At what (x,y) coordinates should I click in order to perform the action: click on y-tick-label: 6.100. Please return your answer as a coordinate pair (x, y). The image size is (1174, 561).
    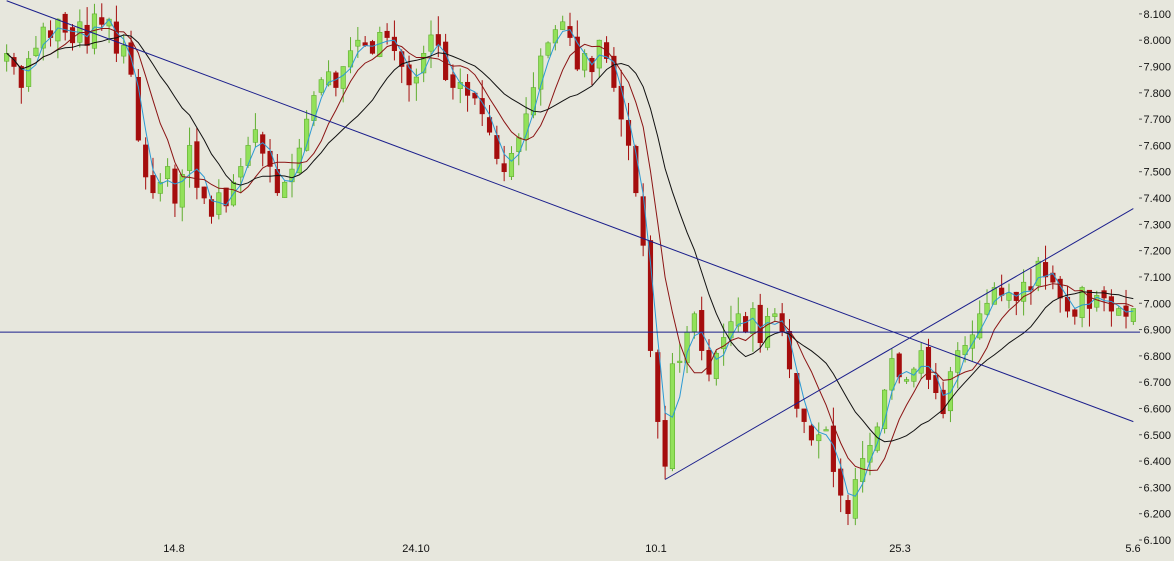
    Looking at the image, I should click on (1157, 541).